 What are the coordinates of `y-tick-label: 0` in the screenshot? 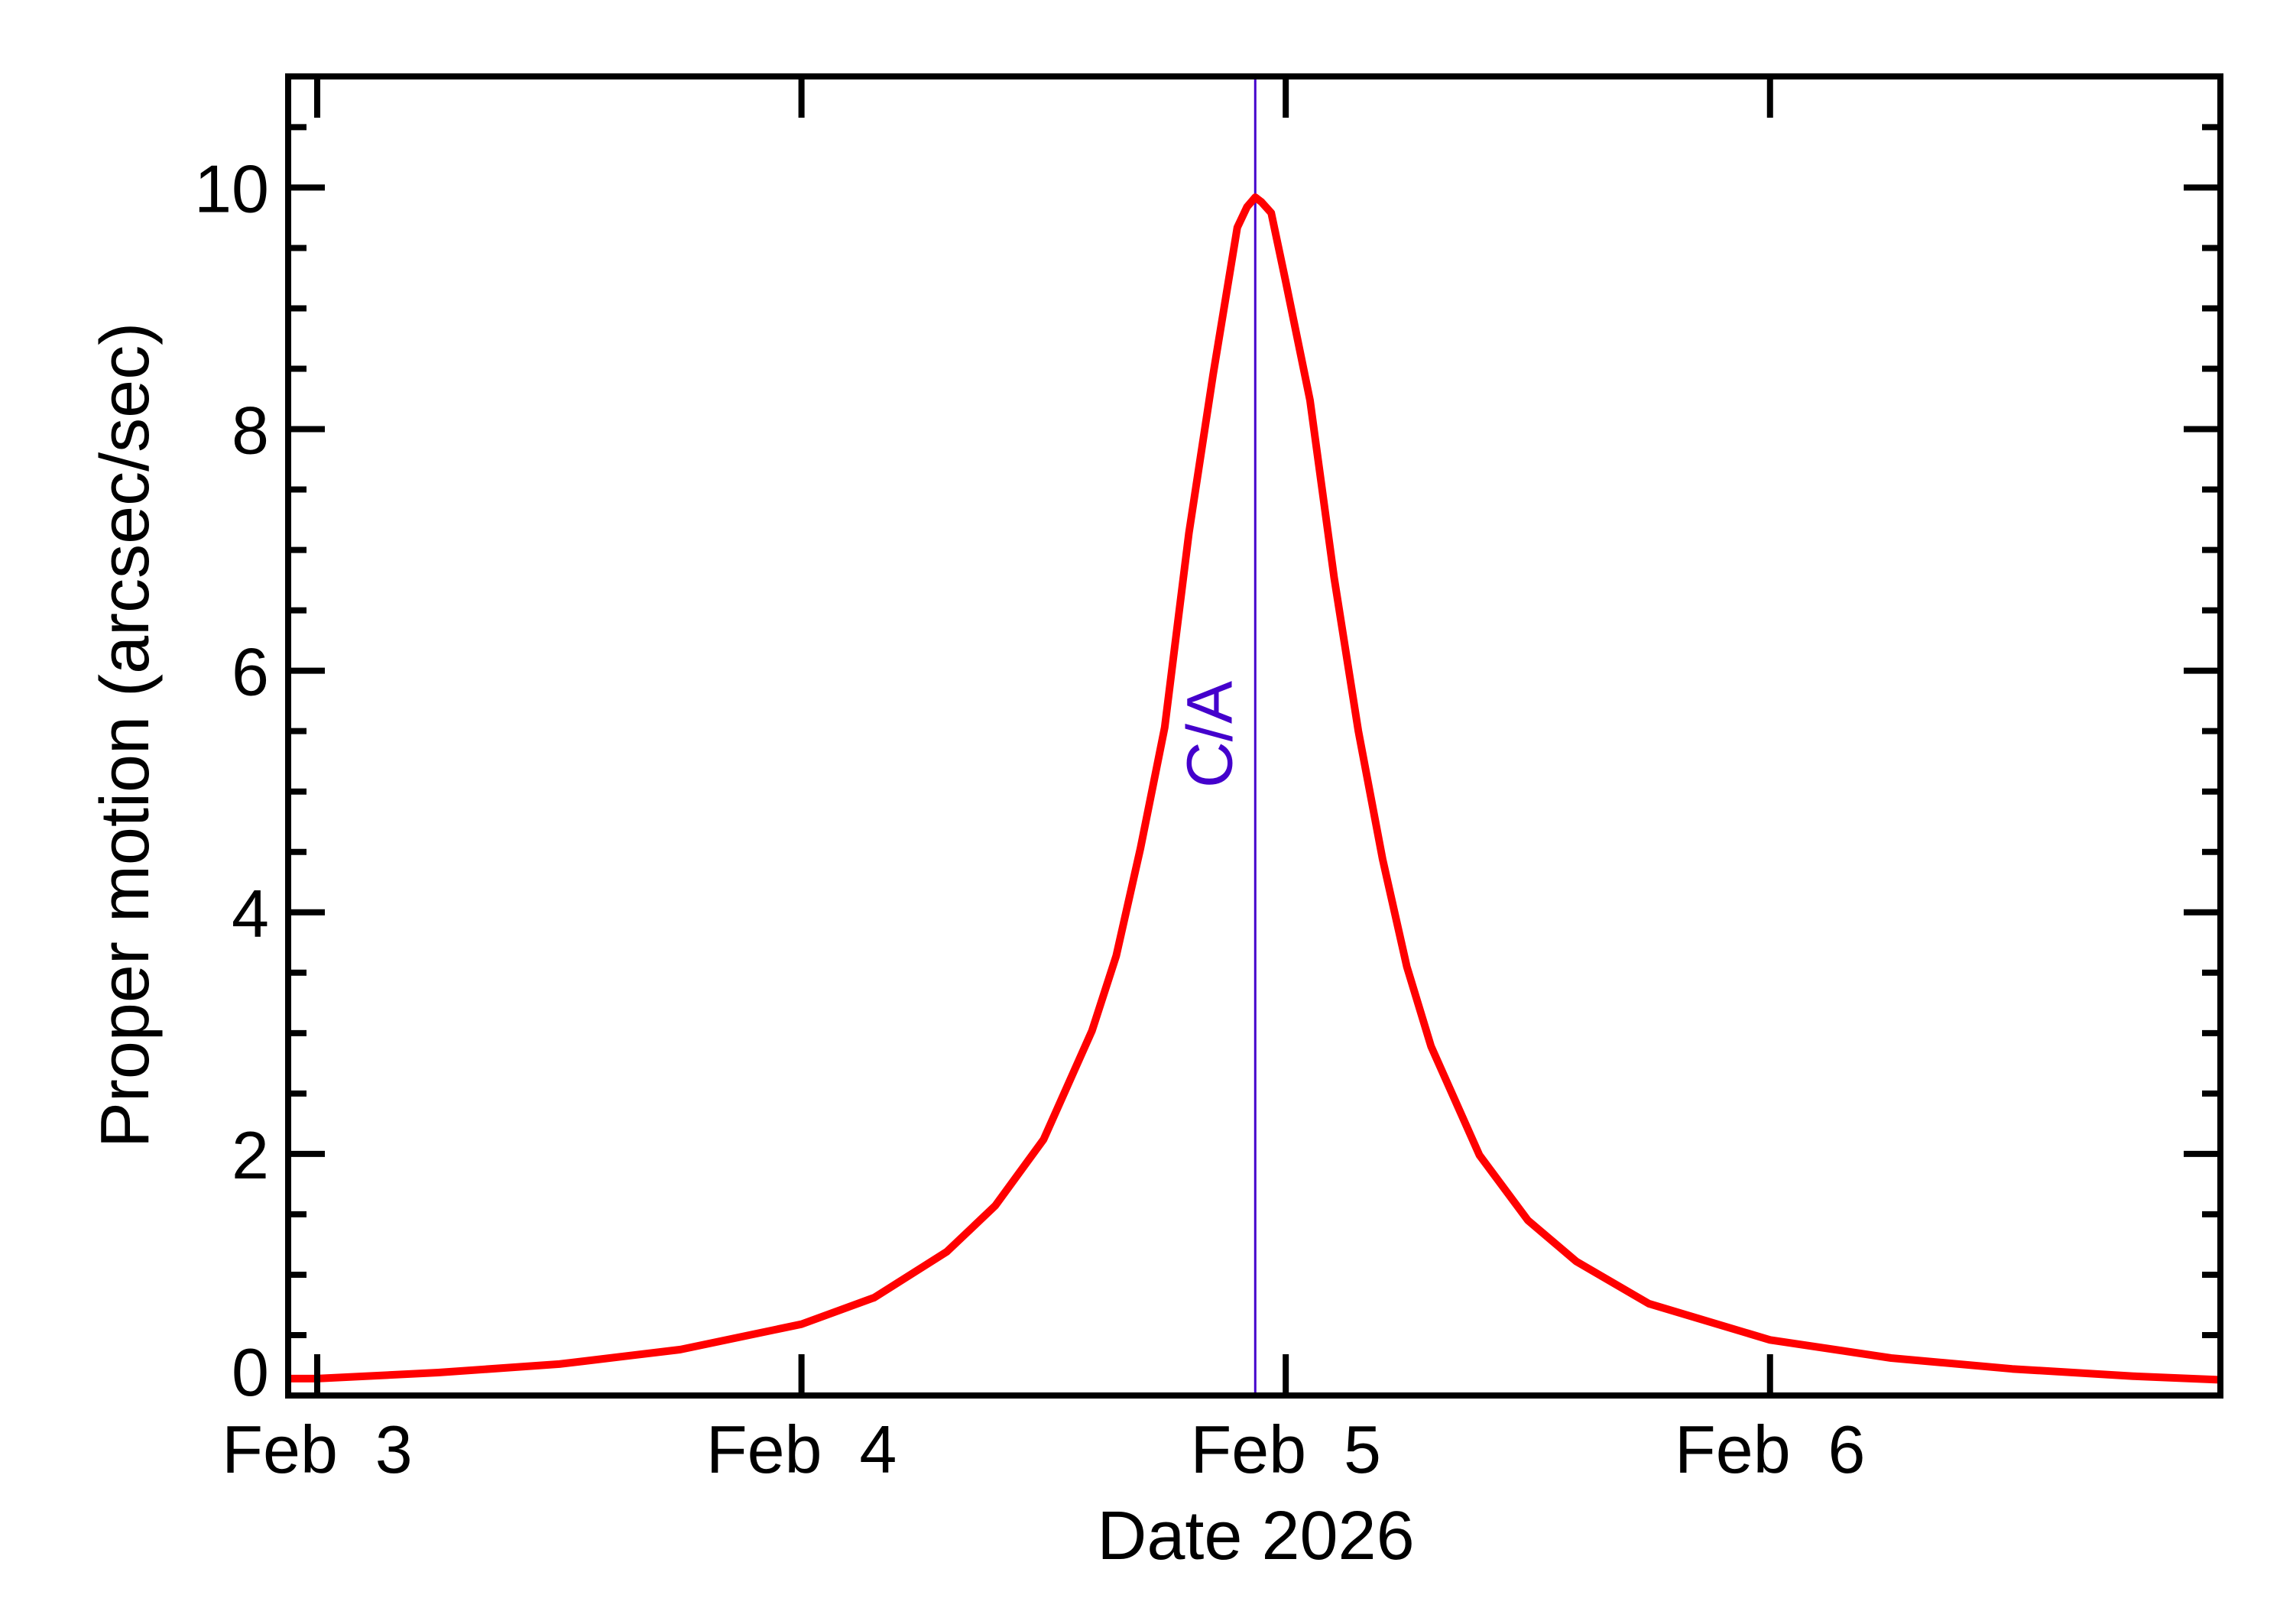 It's located at (251, 1372).